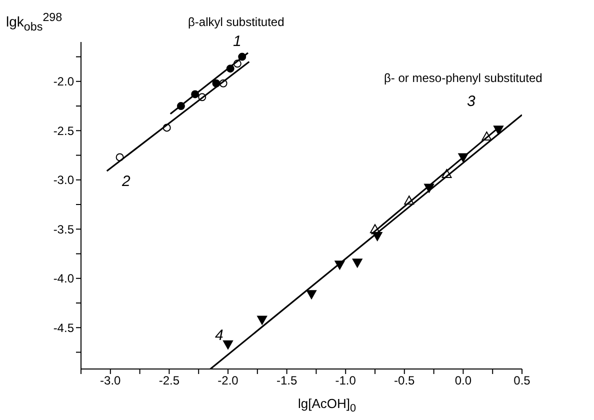 The image size is (594, 420). What do you see at coordinates (126, 181) in the screenshot?
I see `annotation: 2` at bounding box center [126, 181].